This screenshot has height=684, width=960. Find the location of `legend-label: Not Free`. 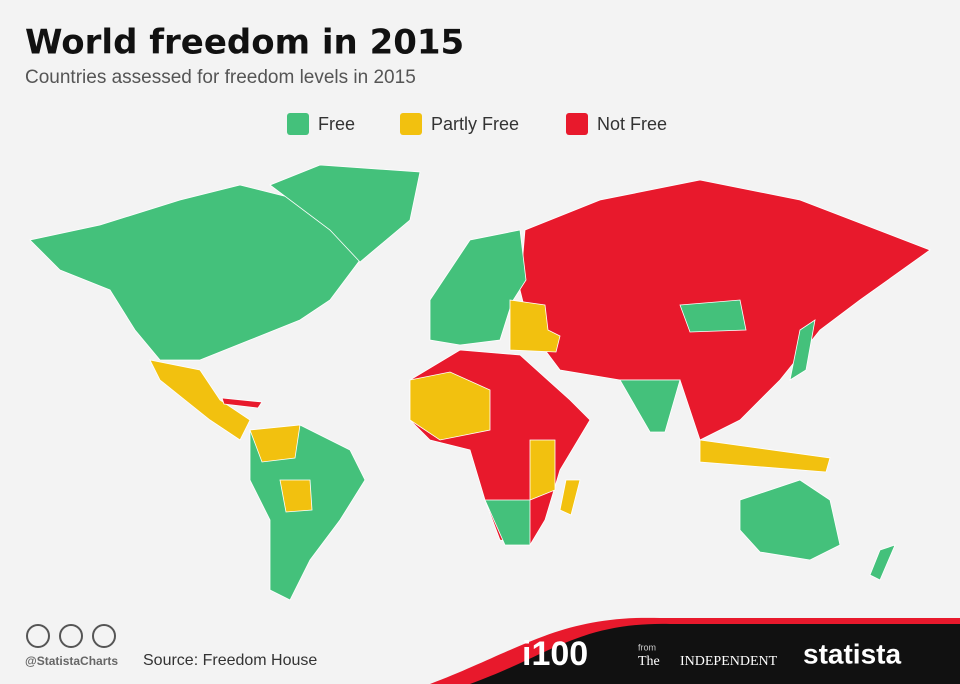

legend-label: Not Free is located at coordinates (632, 124).